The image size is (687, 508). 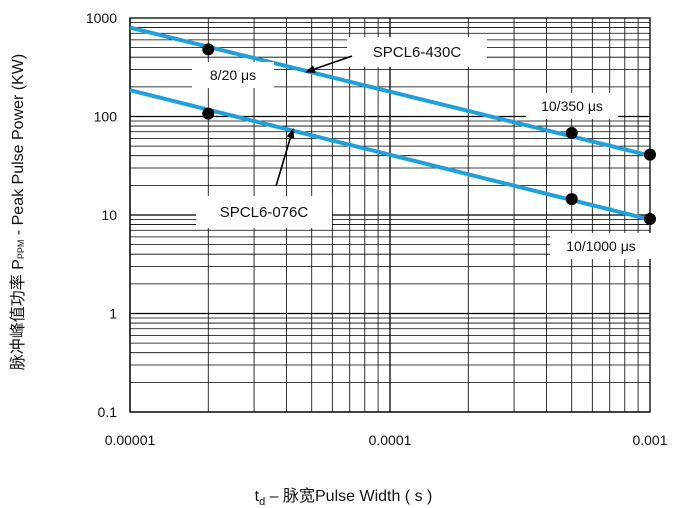 I want to click on label-10-1000-bg, so click(x=601, y=246).